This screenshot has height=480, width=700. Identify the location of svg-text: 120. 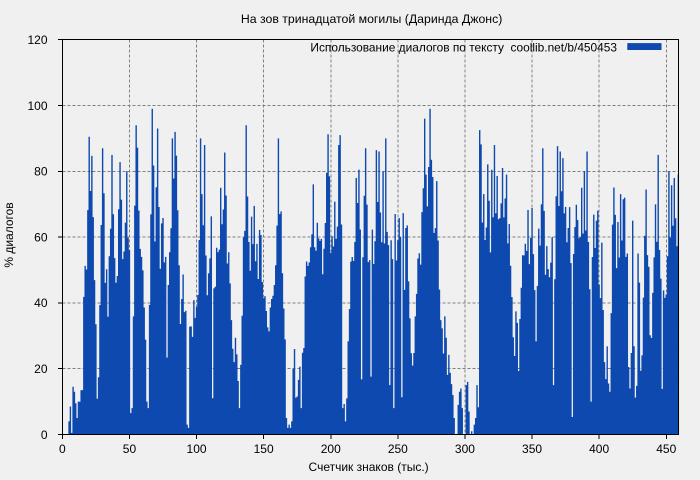
(37, 40).